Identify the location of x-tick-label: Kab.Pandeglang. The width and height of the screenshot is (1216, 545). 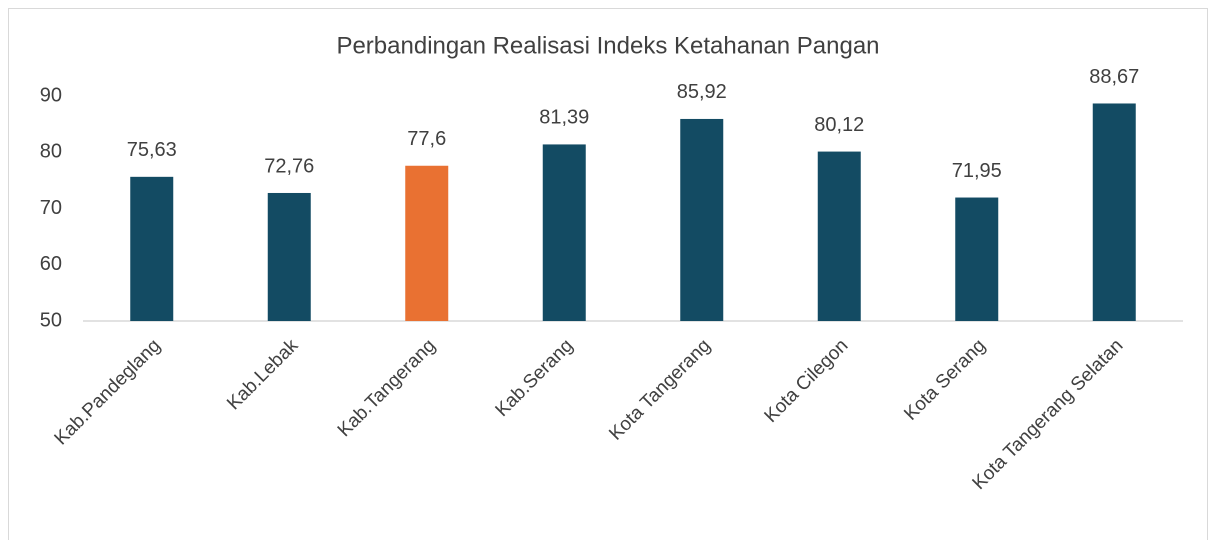
(108, 392).